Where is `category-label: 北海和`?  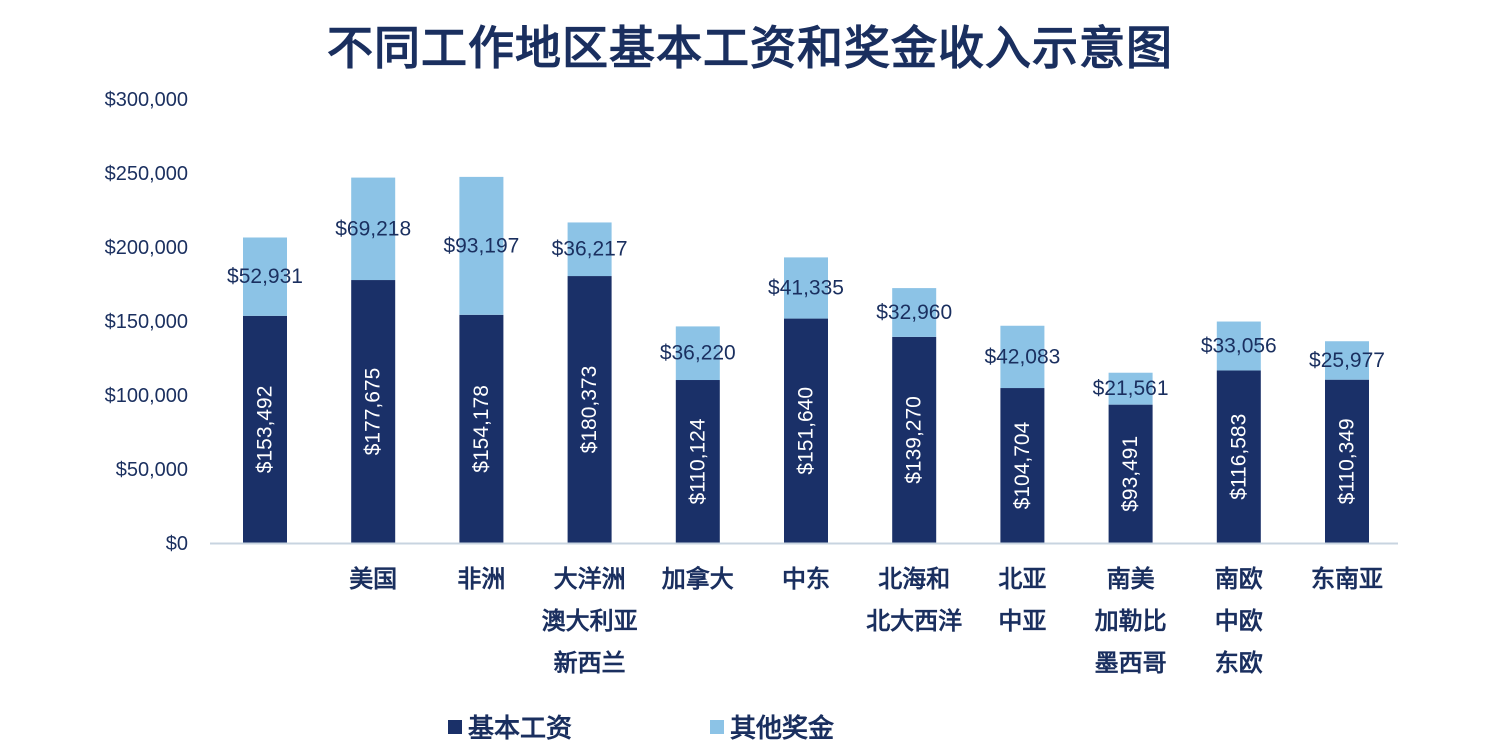
category-label: 北海和 is located at coordinates (914, 579).